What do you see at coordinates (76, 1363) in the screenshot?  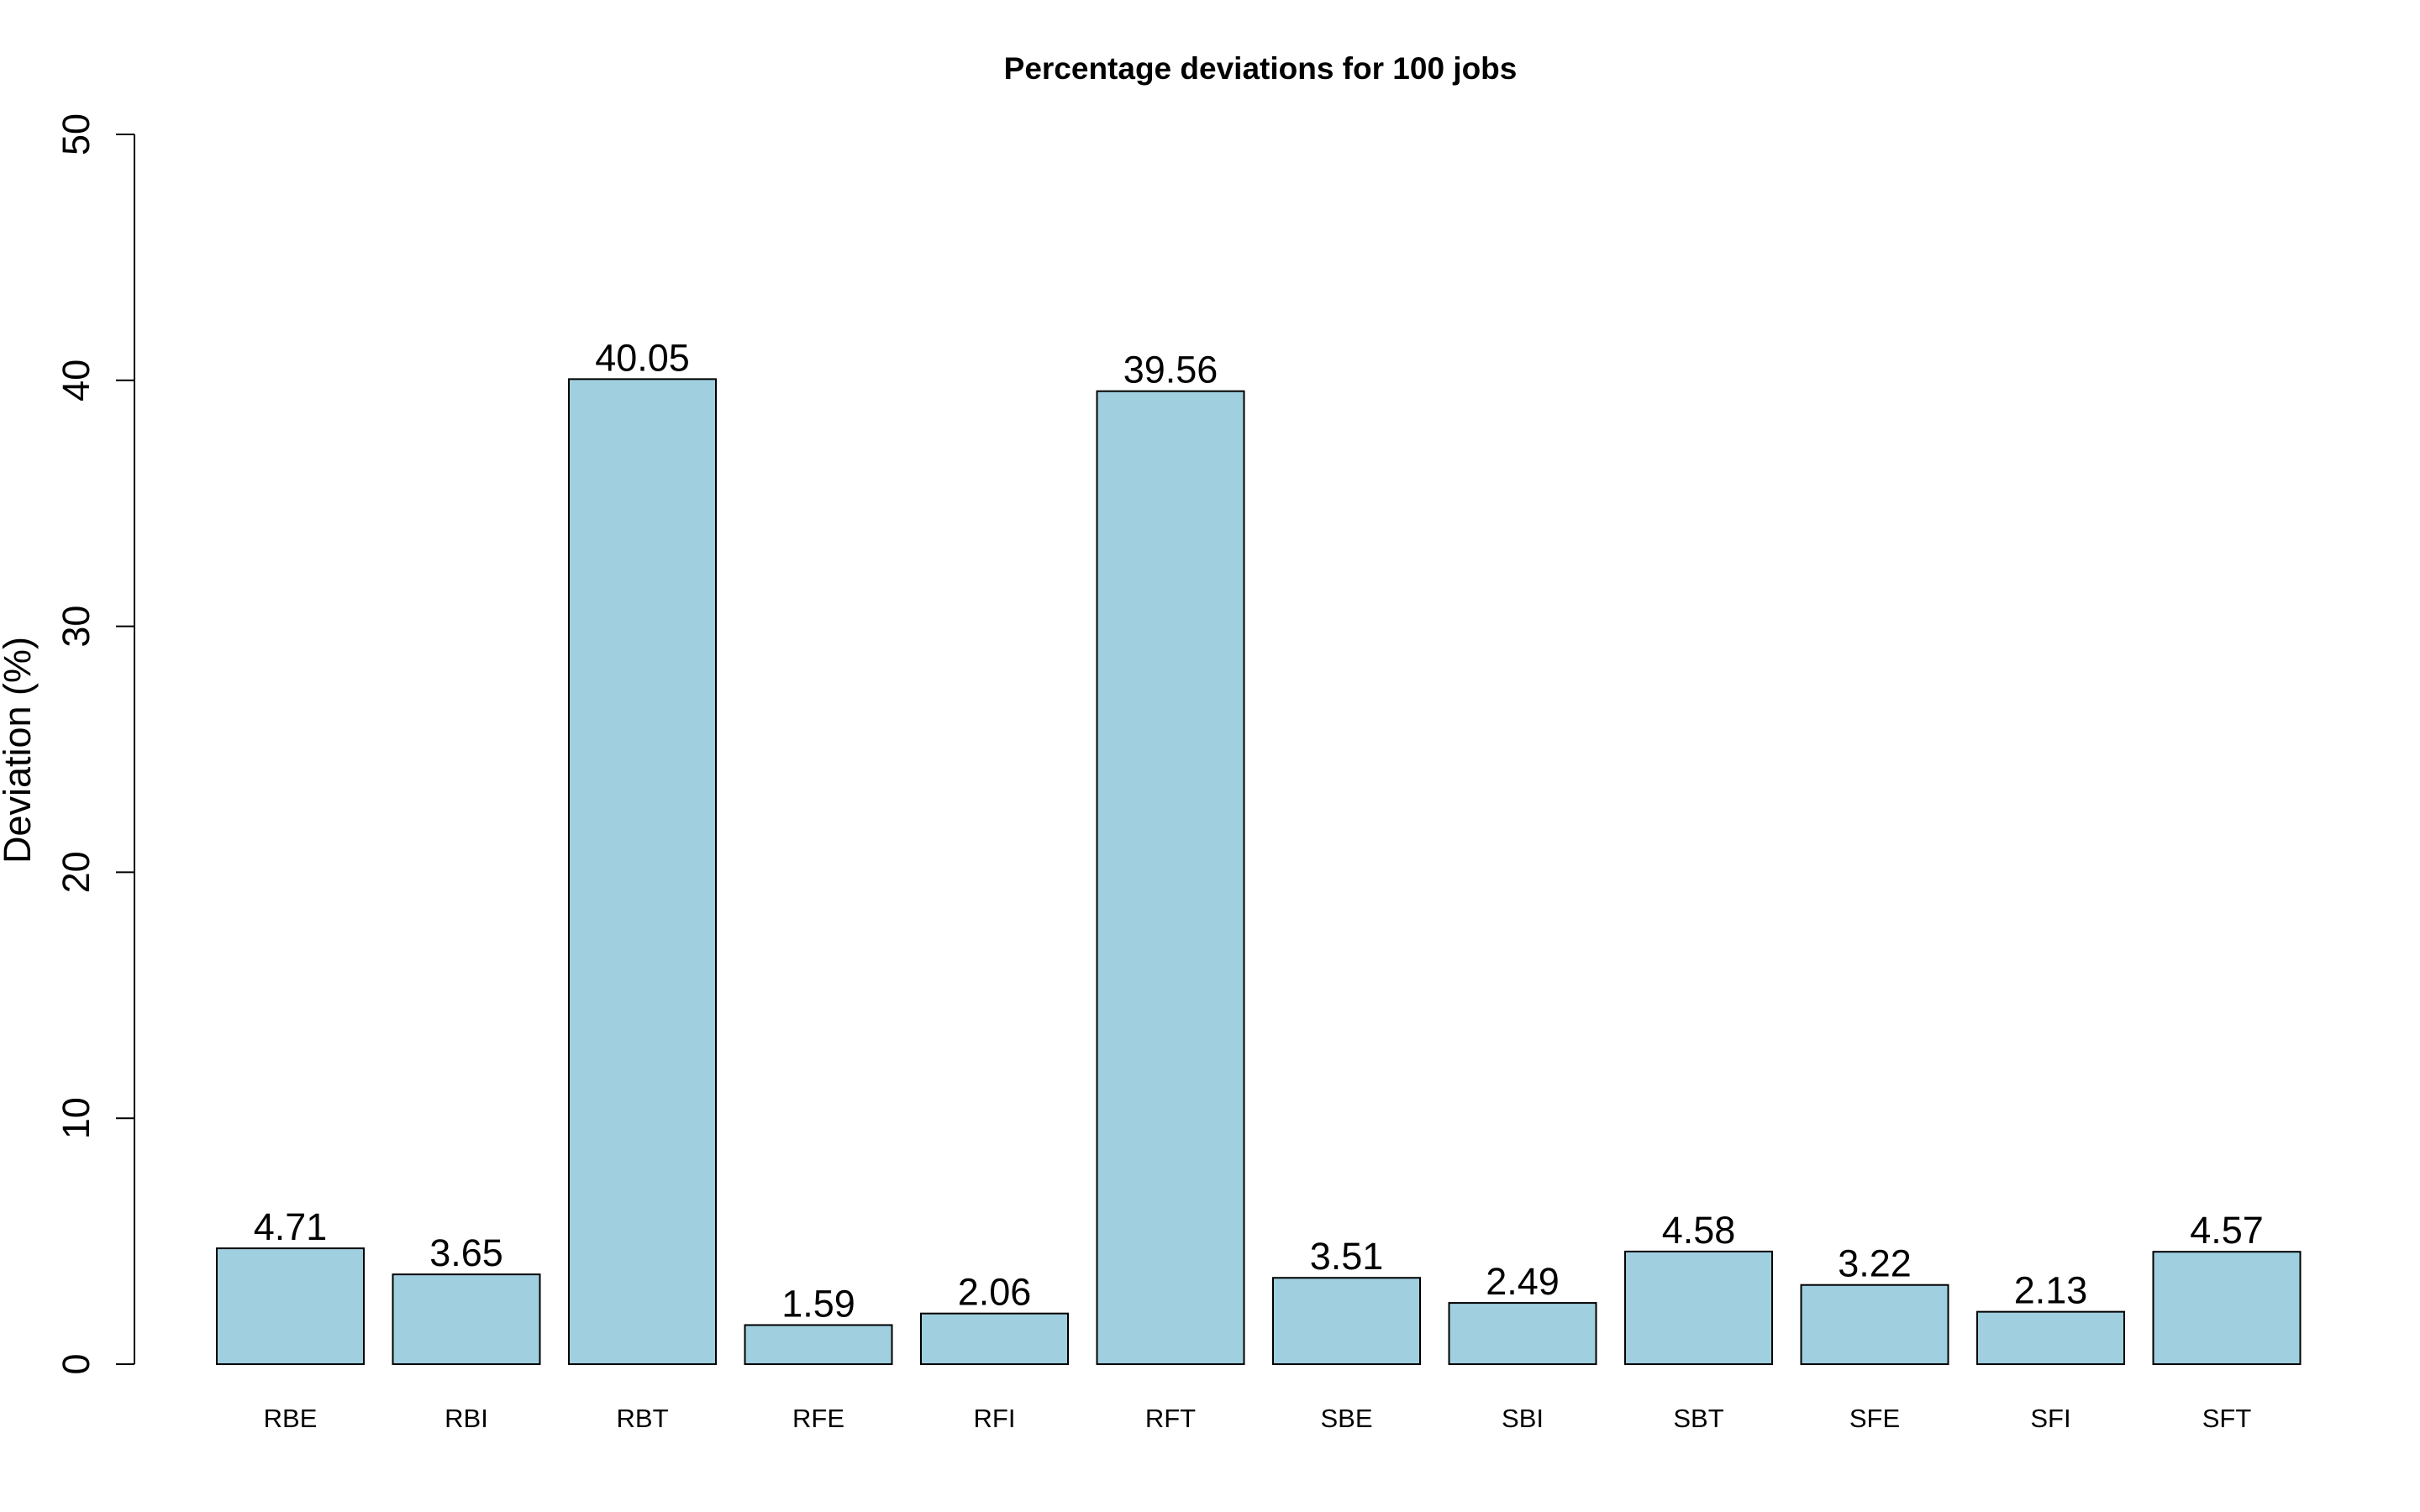 I see `y-tick-label: 0` at bounding box center [76, 1363].